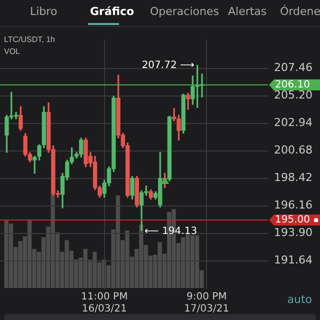 The image size is (320, 320). What do you see at coordinates (247, 11) in the screenshot?
I see `text: Alertas` at bounding box center [247, 11].